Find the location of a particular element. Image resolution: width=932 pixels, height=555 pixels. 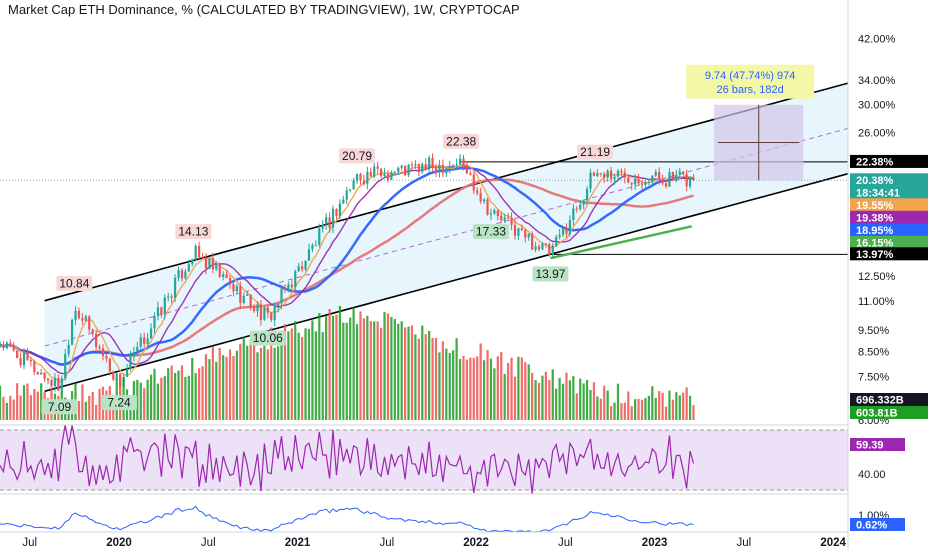

price-label: 22.38% is located at coordinates (875, 162).